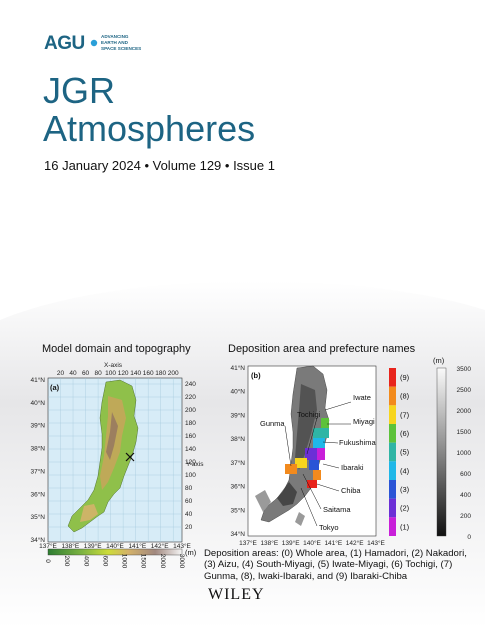  I want to click on panel-a-colorbar-tick: 0, so click(47, 561).